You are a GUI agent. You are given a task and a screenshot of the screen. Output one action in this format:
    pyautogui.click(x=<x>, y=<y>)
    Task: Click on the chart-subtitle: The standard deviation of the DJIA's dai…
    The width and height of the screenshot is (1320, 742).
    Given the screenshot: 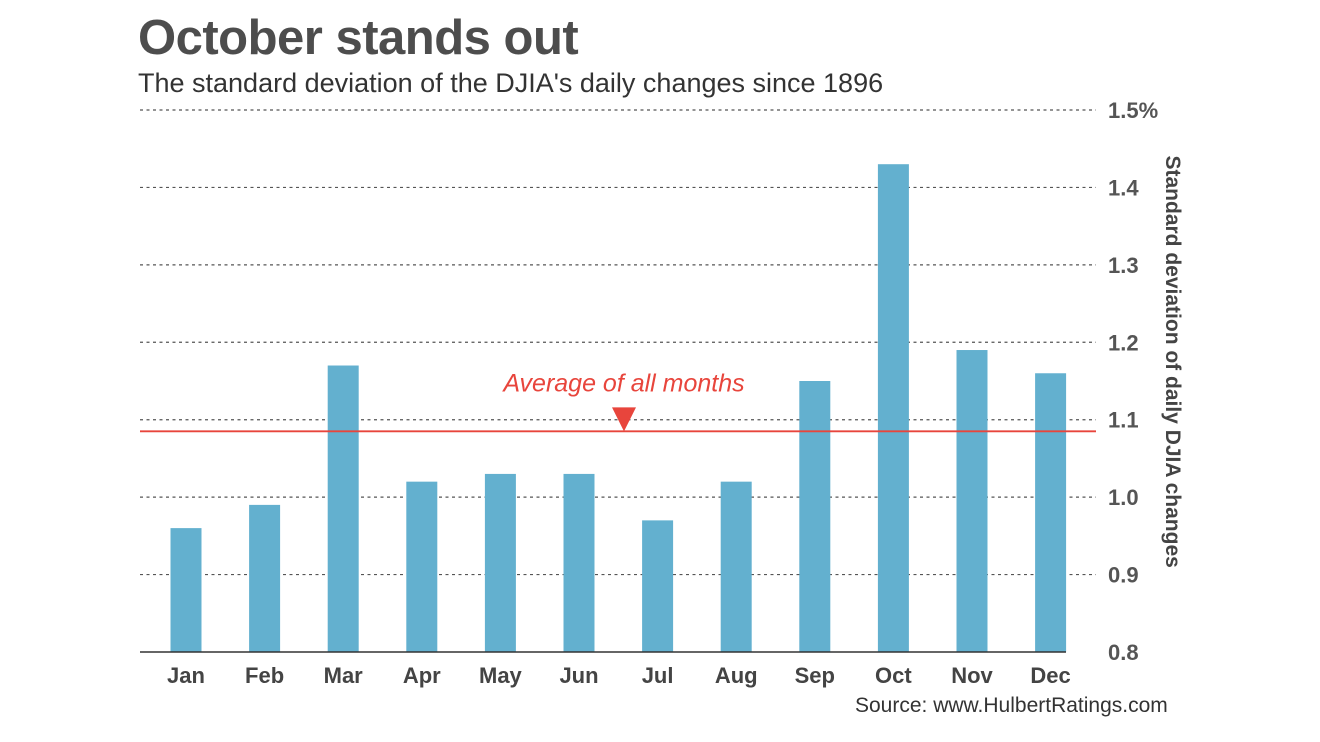 What is the action you would take?
    pyautogui.click(x=511, y=83)
    